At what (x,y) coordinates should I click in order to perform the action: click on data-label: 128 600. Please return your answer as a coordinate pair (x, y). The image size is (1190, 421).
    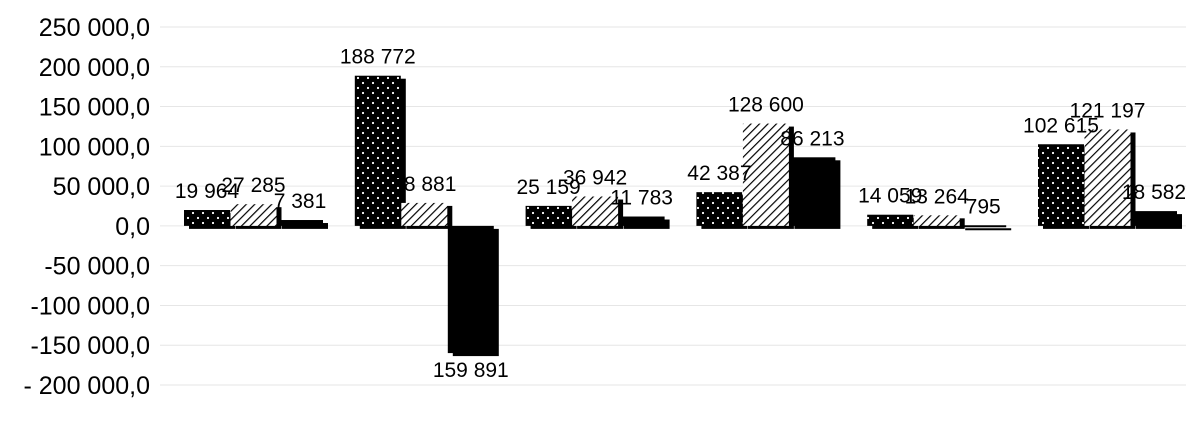
    Looking at the image, I should click on (766, 105).